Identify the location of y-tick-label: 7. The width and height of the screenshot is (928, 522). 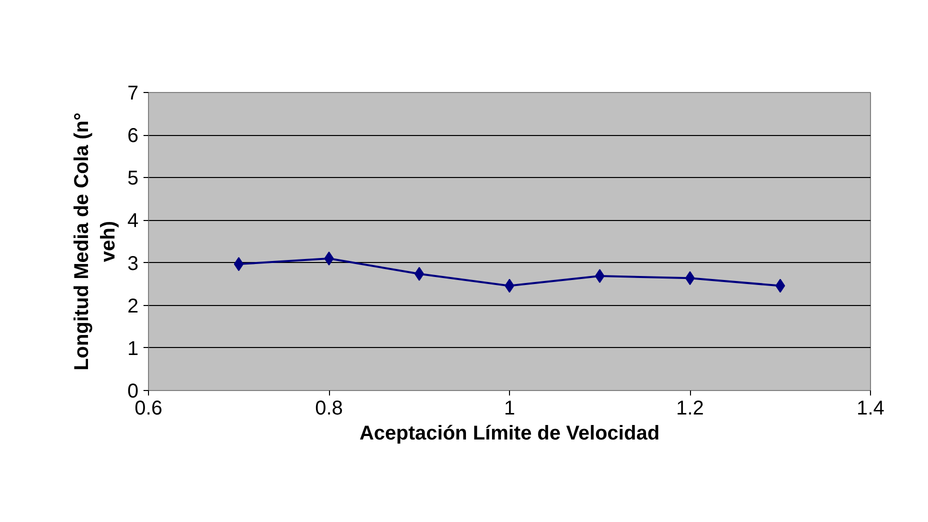
(132, 93).